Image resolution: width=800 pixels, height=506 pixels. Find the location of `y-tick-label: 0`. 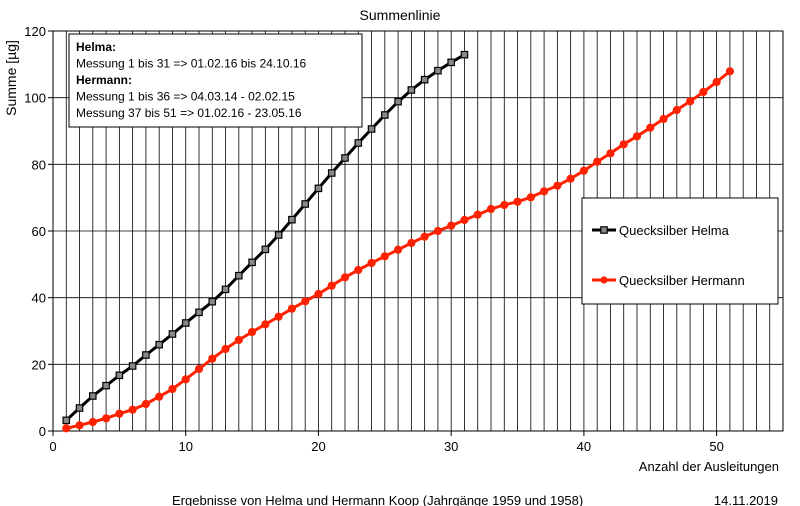

y-tick-label: 0 is located at coordinates (42, 431).